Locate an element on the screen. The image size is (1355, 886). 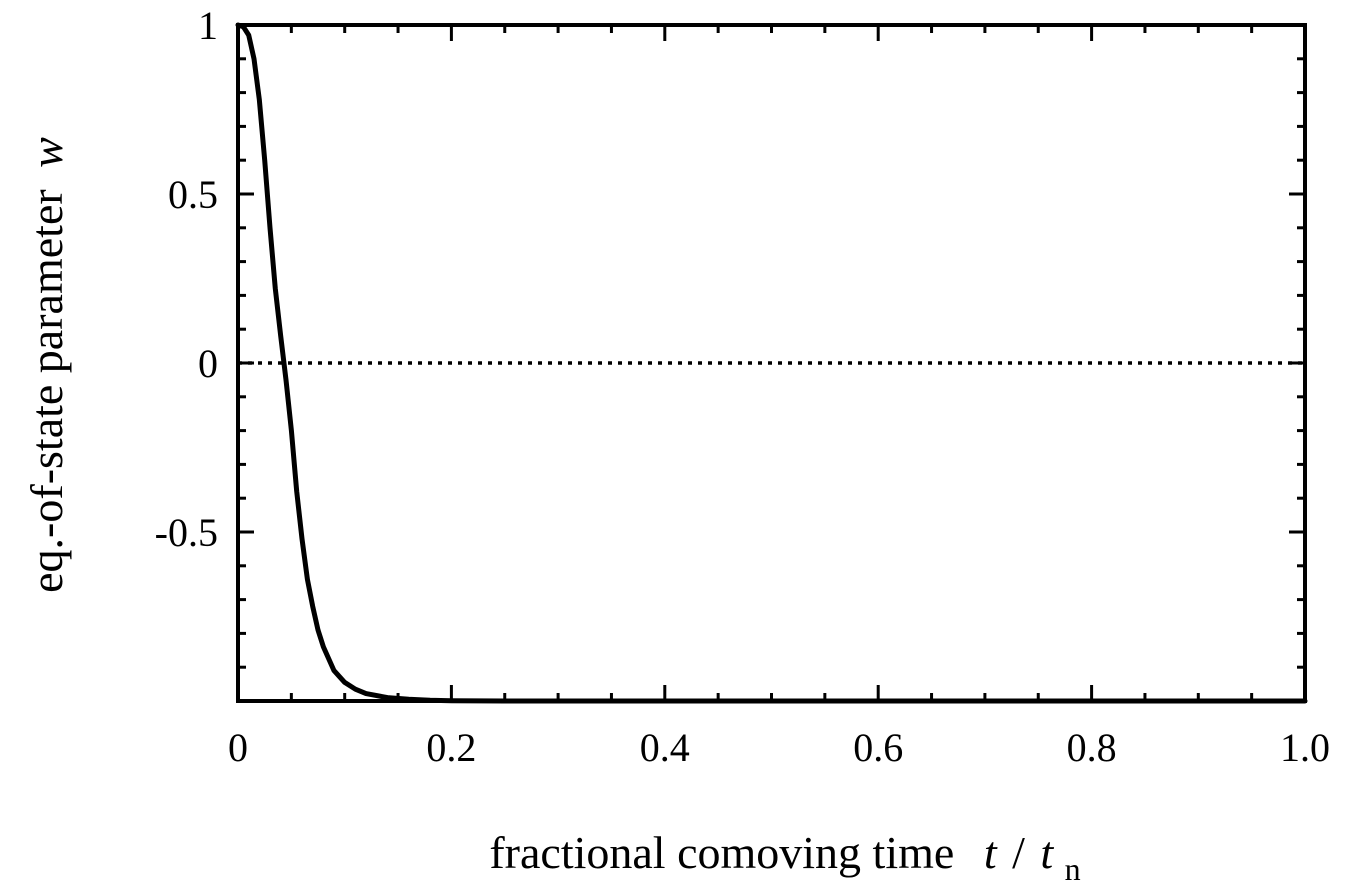
x-axis-label-denominator: t is located at coordinates (1047, 852).